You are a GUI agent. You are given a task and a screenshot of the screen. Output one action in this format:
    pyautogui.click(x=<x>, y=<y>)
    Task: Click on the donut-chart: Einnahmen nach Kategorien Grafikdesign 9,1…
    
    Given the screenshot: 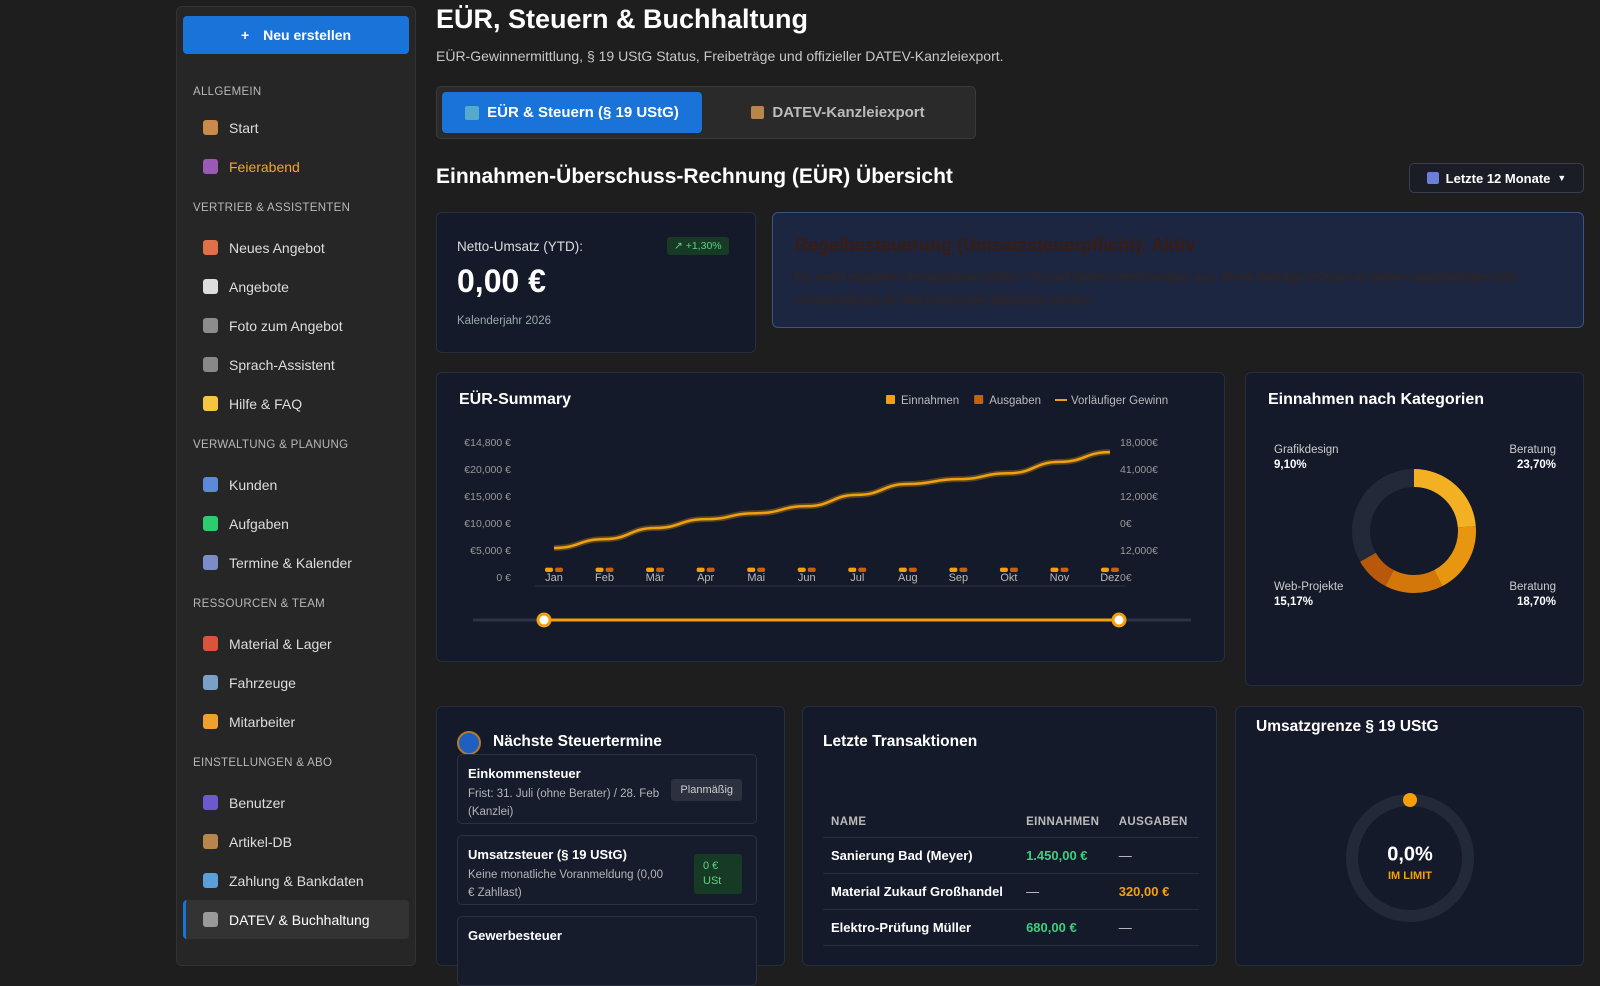 What is the action you would take?
    pyautogui.click(x=1412, y=499)
    